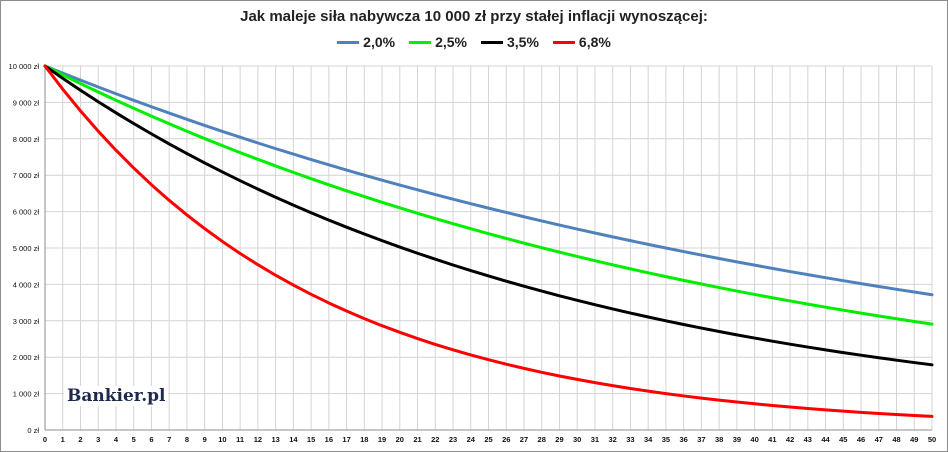 This screenshot has height=452, width=948. What do you see at coordinates (364, 439) in the screenshot?
I see `x-tick-label: 18` at bounding box center [364, 439].